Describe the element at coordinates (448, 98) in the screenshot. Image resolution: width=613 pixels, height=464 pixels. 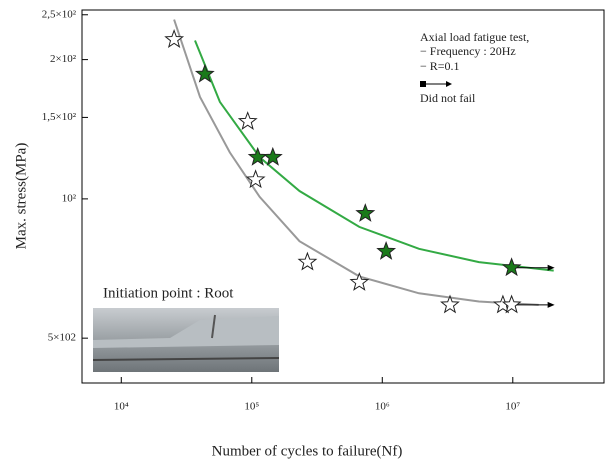
I see `legend-text: Did not fail` at that location.